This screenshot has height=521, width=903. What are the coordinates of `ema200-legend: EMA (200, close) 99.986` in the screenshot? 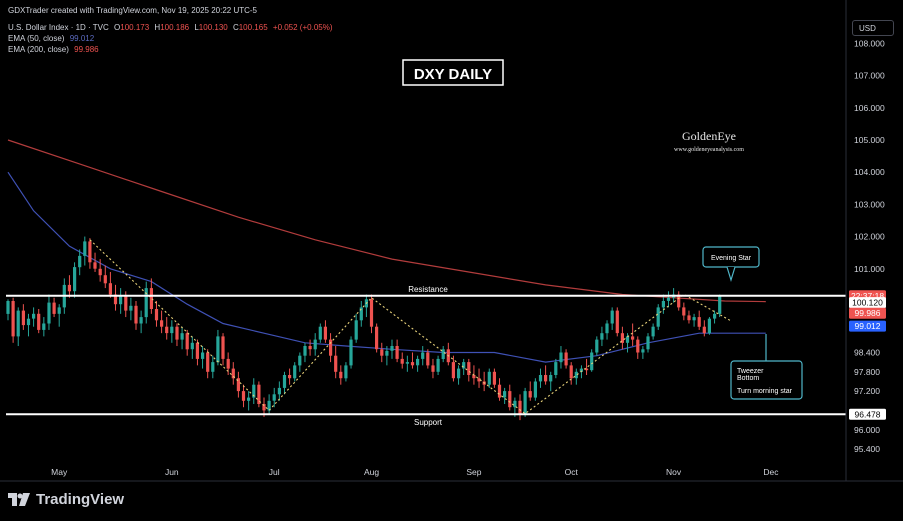 It's located at (55, 49).